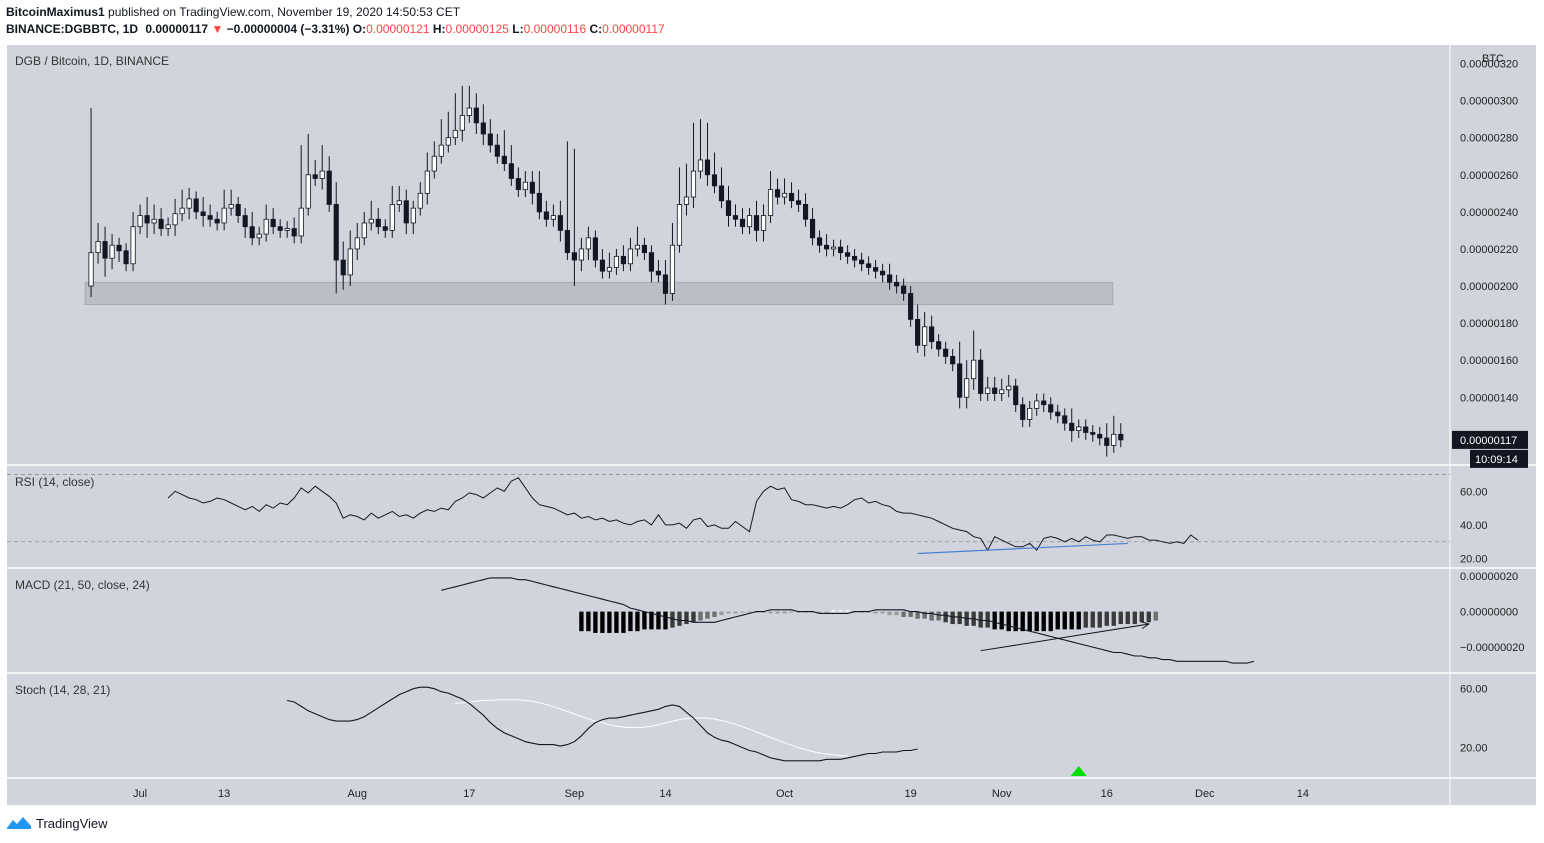  What do you see at coordinates (55, 12) in the screenshot?
I see `author-name: BitcoinMaximus1` at bounding box center [55, 12].